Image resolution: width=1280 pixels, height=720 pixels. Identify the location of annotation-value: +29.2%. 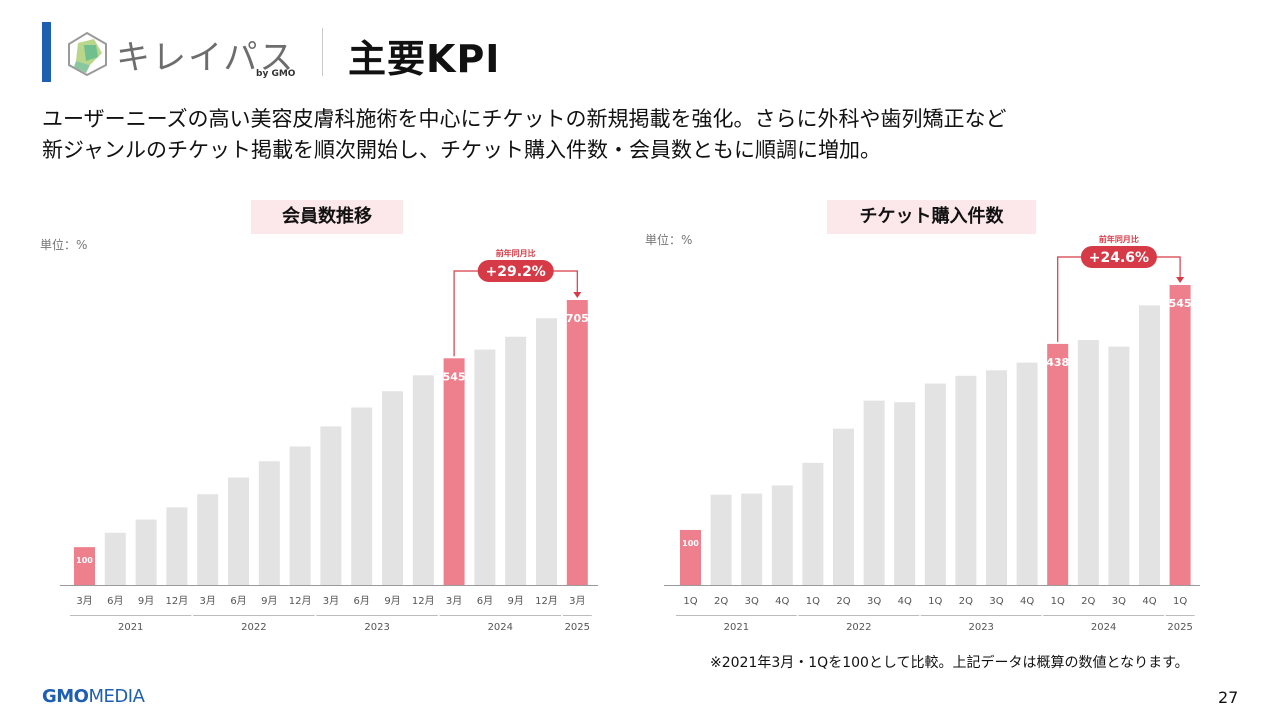
(516, 272).